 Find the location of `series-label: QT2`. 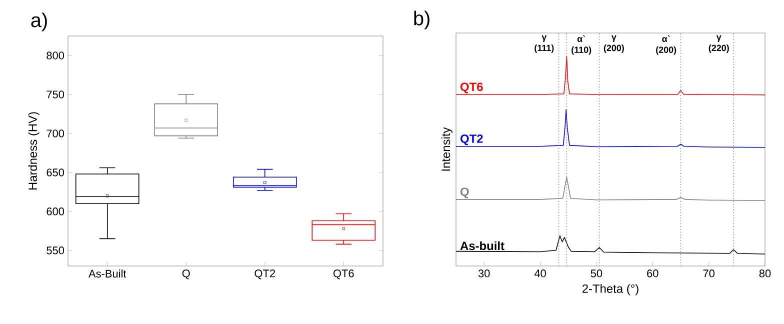

series-label: QT2 is located at coordinates (471, 140).